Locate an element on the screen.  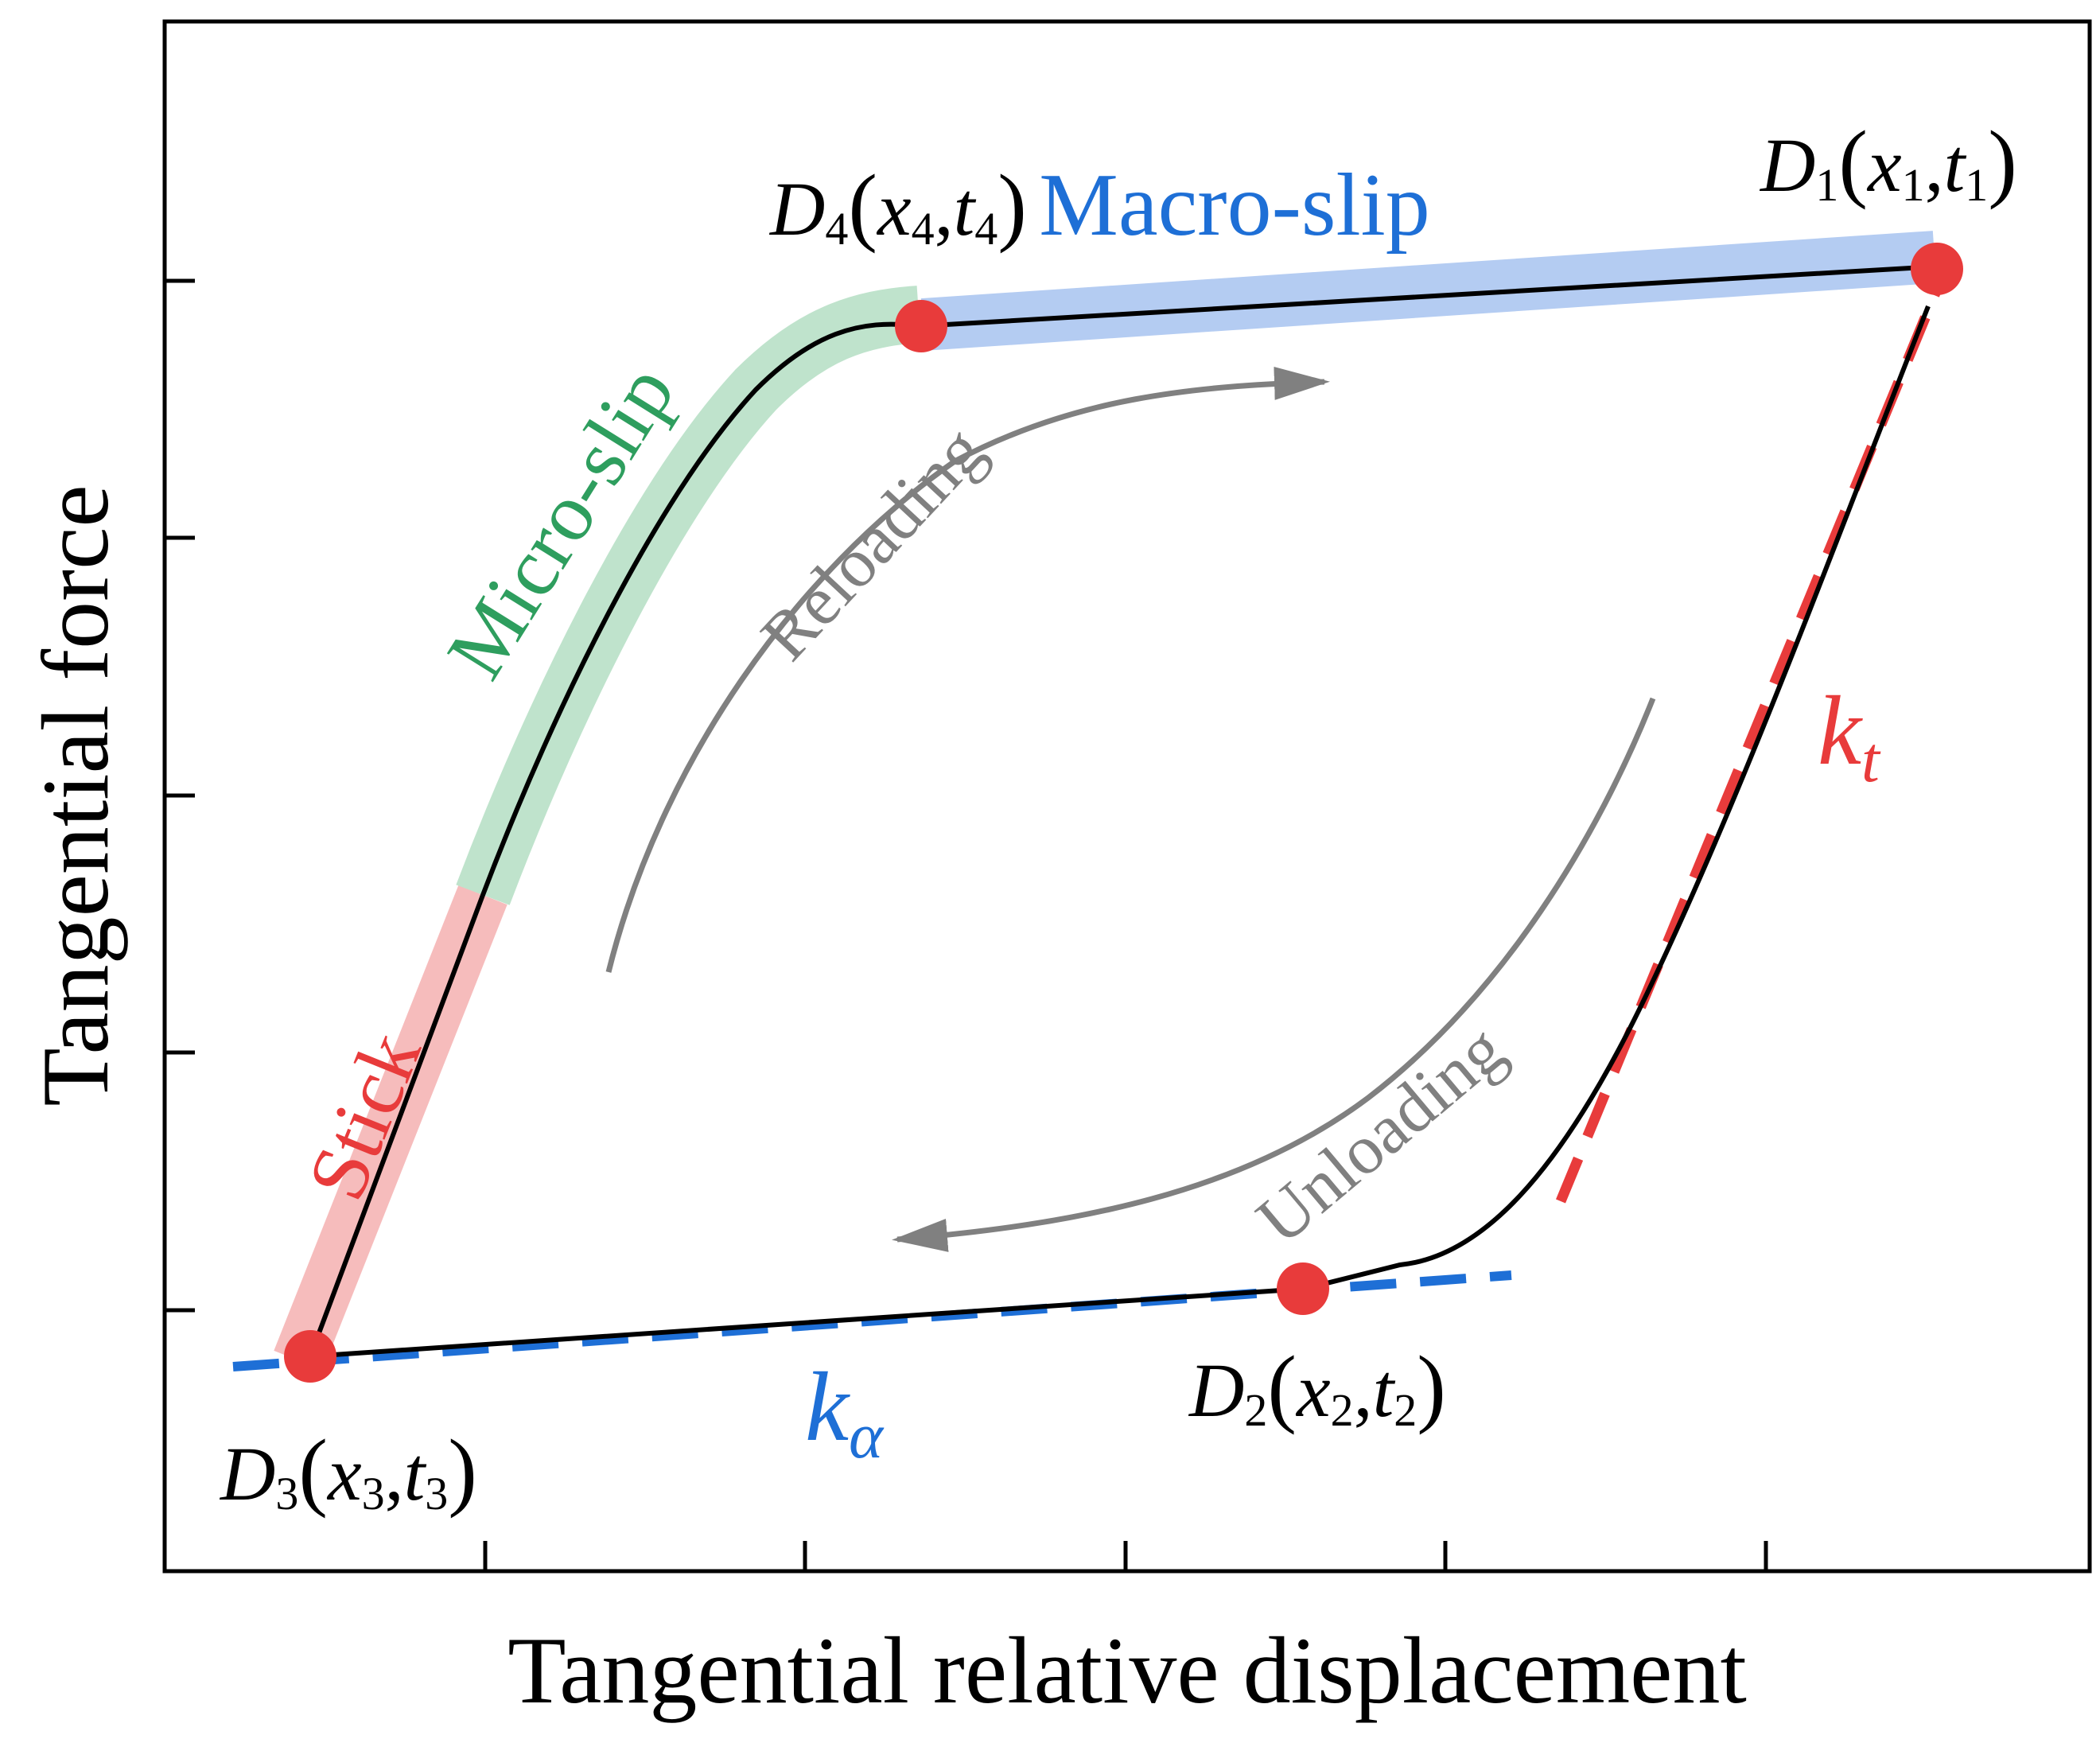
d2-label: D2(x2,t2) is located at coordinates (1317, 1387).